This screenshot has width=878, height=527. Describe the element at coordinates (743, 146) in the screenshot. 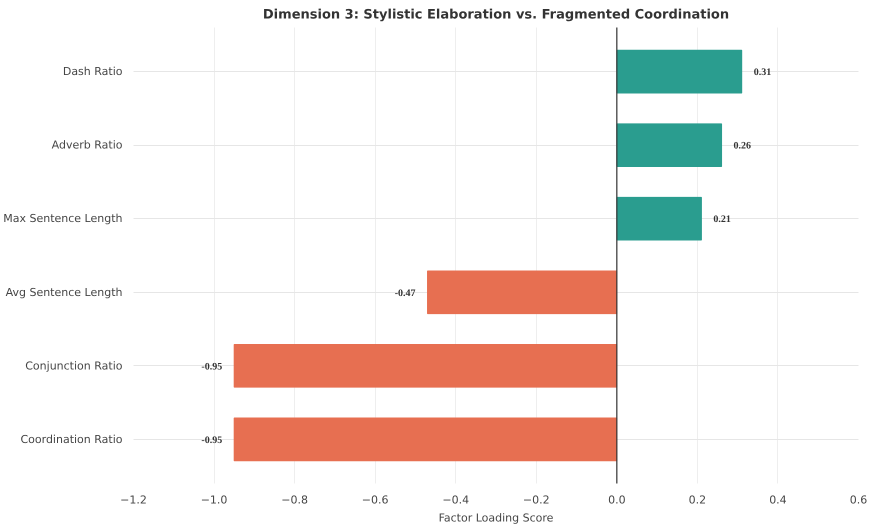

I see `data-label: 0.26` at that location.